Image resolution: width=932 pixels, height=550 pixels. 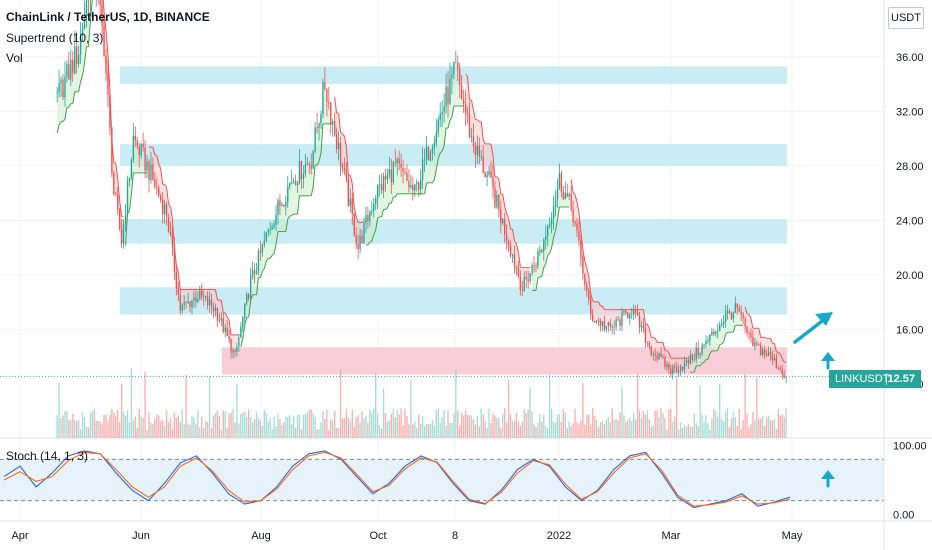 I want to click on time-axis: Apr Jun Aug Oct 8 2022 Mar May, so click(x=406, y=536).